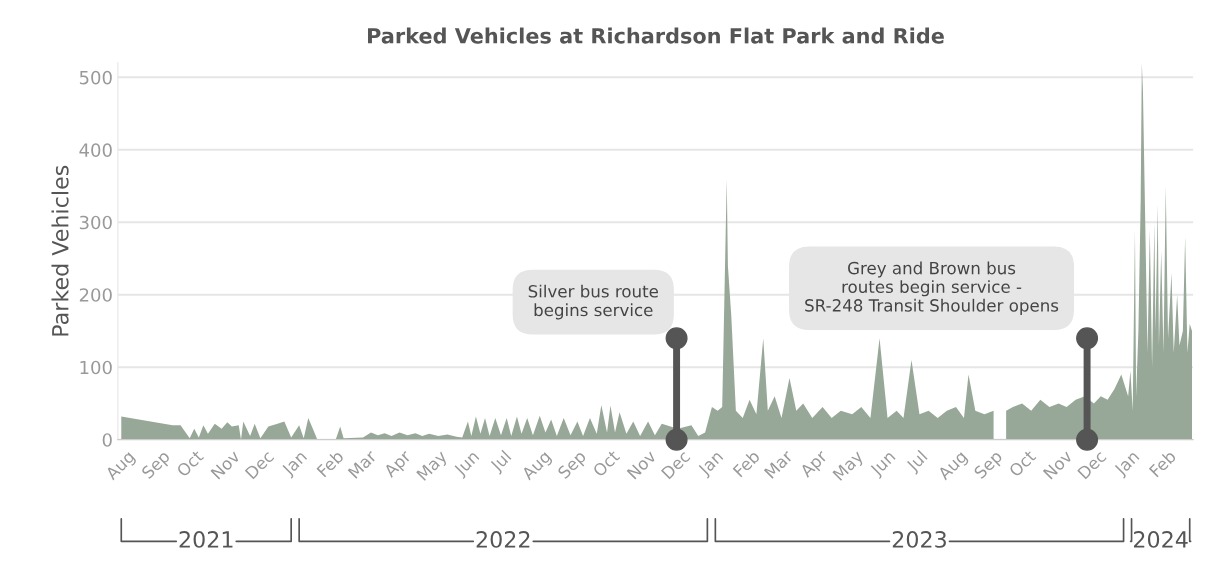 Image resolution: width=1215 pixels, height=571 pixels. What do you see at coordinates (95, 295) in the screenshot?
I see `y-tick-label: 200` at bounding box center [95, 295].